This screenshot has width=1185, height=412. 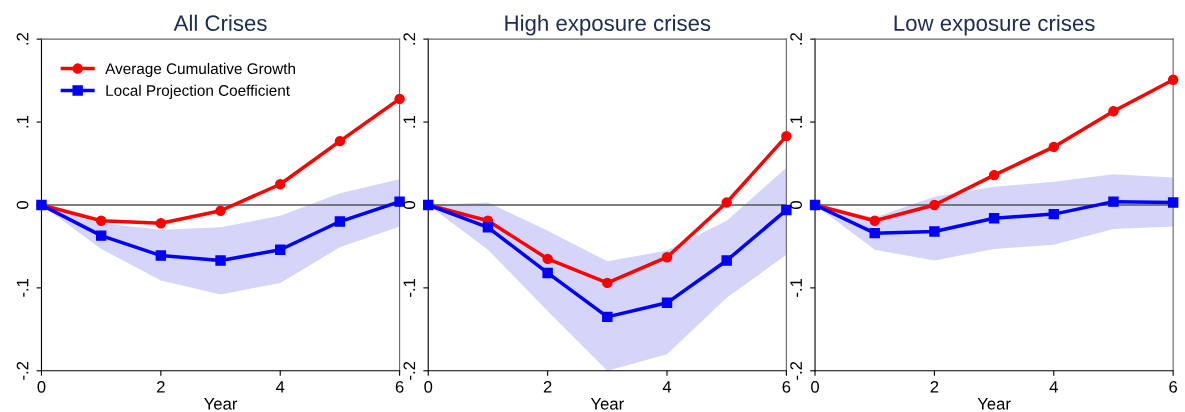 What do you see at coordinates (608, 25) in the screenshot?
I see `chart-title: High exposure crises` at bounding box center [608, 25].